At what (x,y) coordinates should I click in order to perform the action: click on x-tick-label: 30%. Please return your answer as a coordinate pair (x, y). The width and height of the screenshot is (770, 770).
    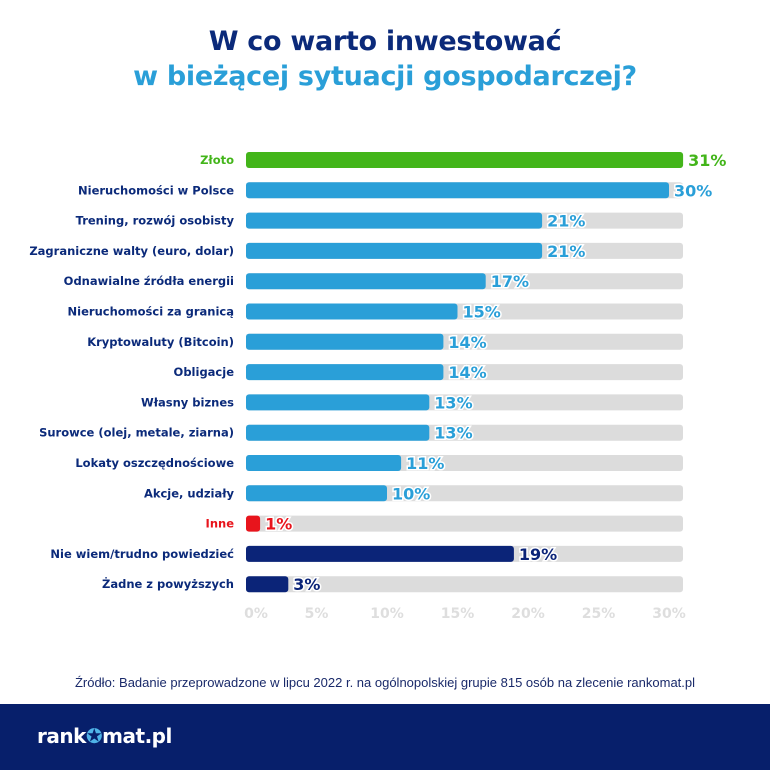
    Looking at the image, I should click on (669, 614).